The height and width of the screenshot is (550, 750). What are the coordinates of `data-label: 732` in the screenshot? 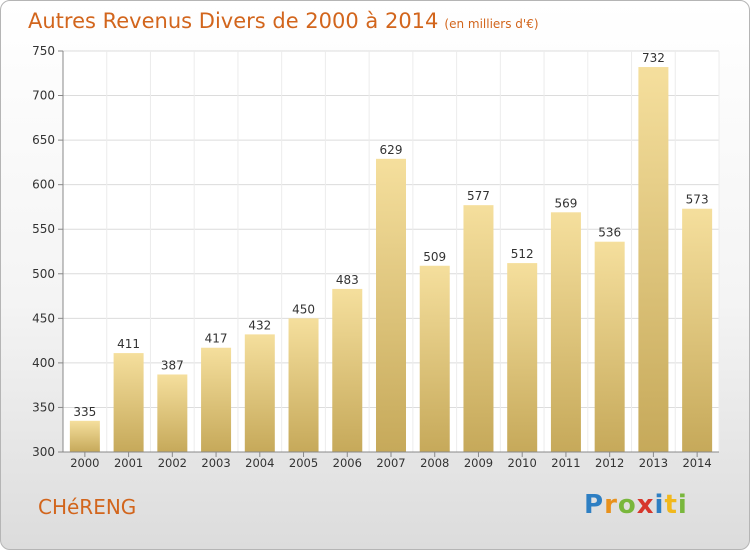 It's located at (653, 58).